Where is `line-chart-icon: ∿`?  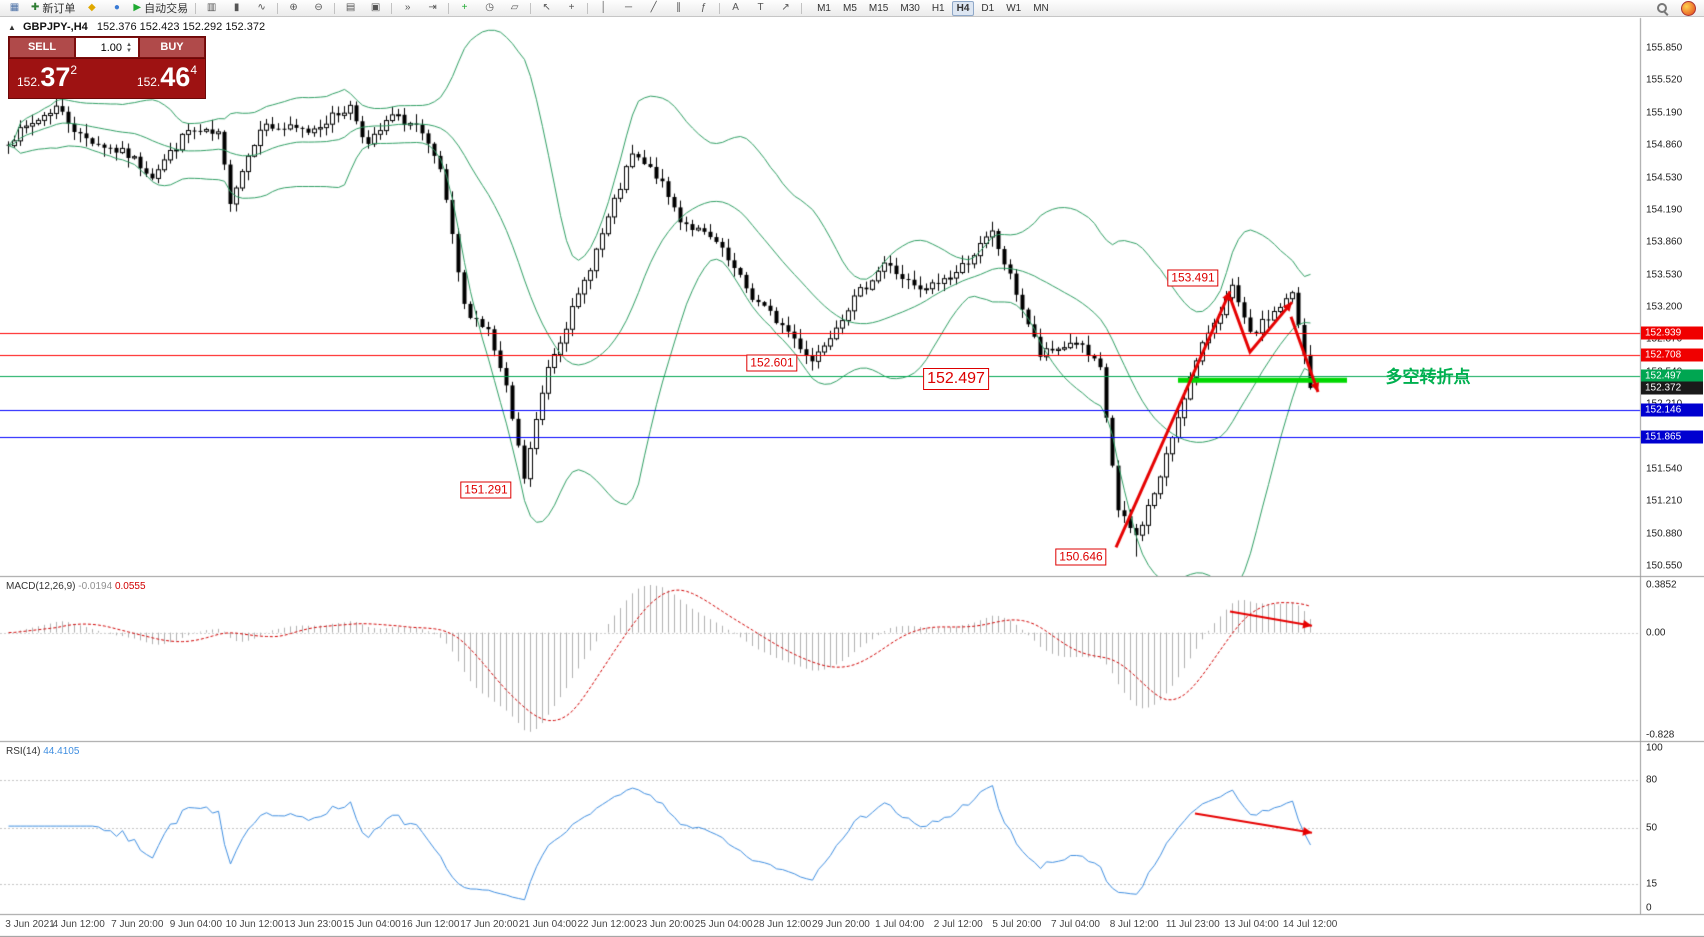 line-chart-icon: ∿ is located at coordinates (261, 8).